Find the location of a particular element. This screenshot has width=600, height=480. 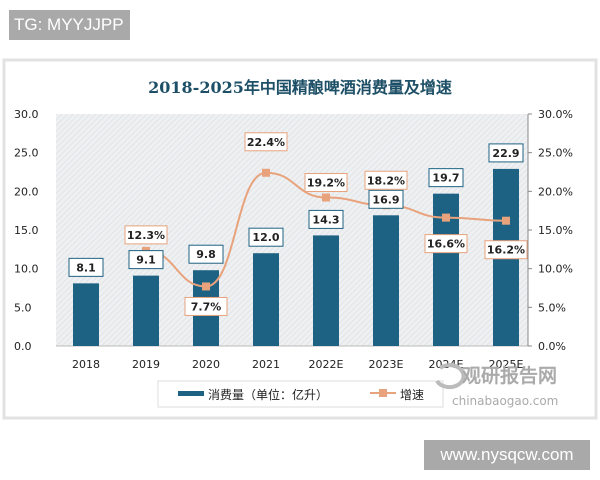

bar-data-label: 22.9 is located at coordinates (506, 153).